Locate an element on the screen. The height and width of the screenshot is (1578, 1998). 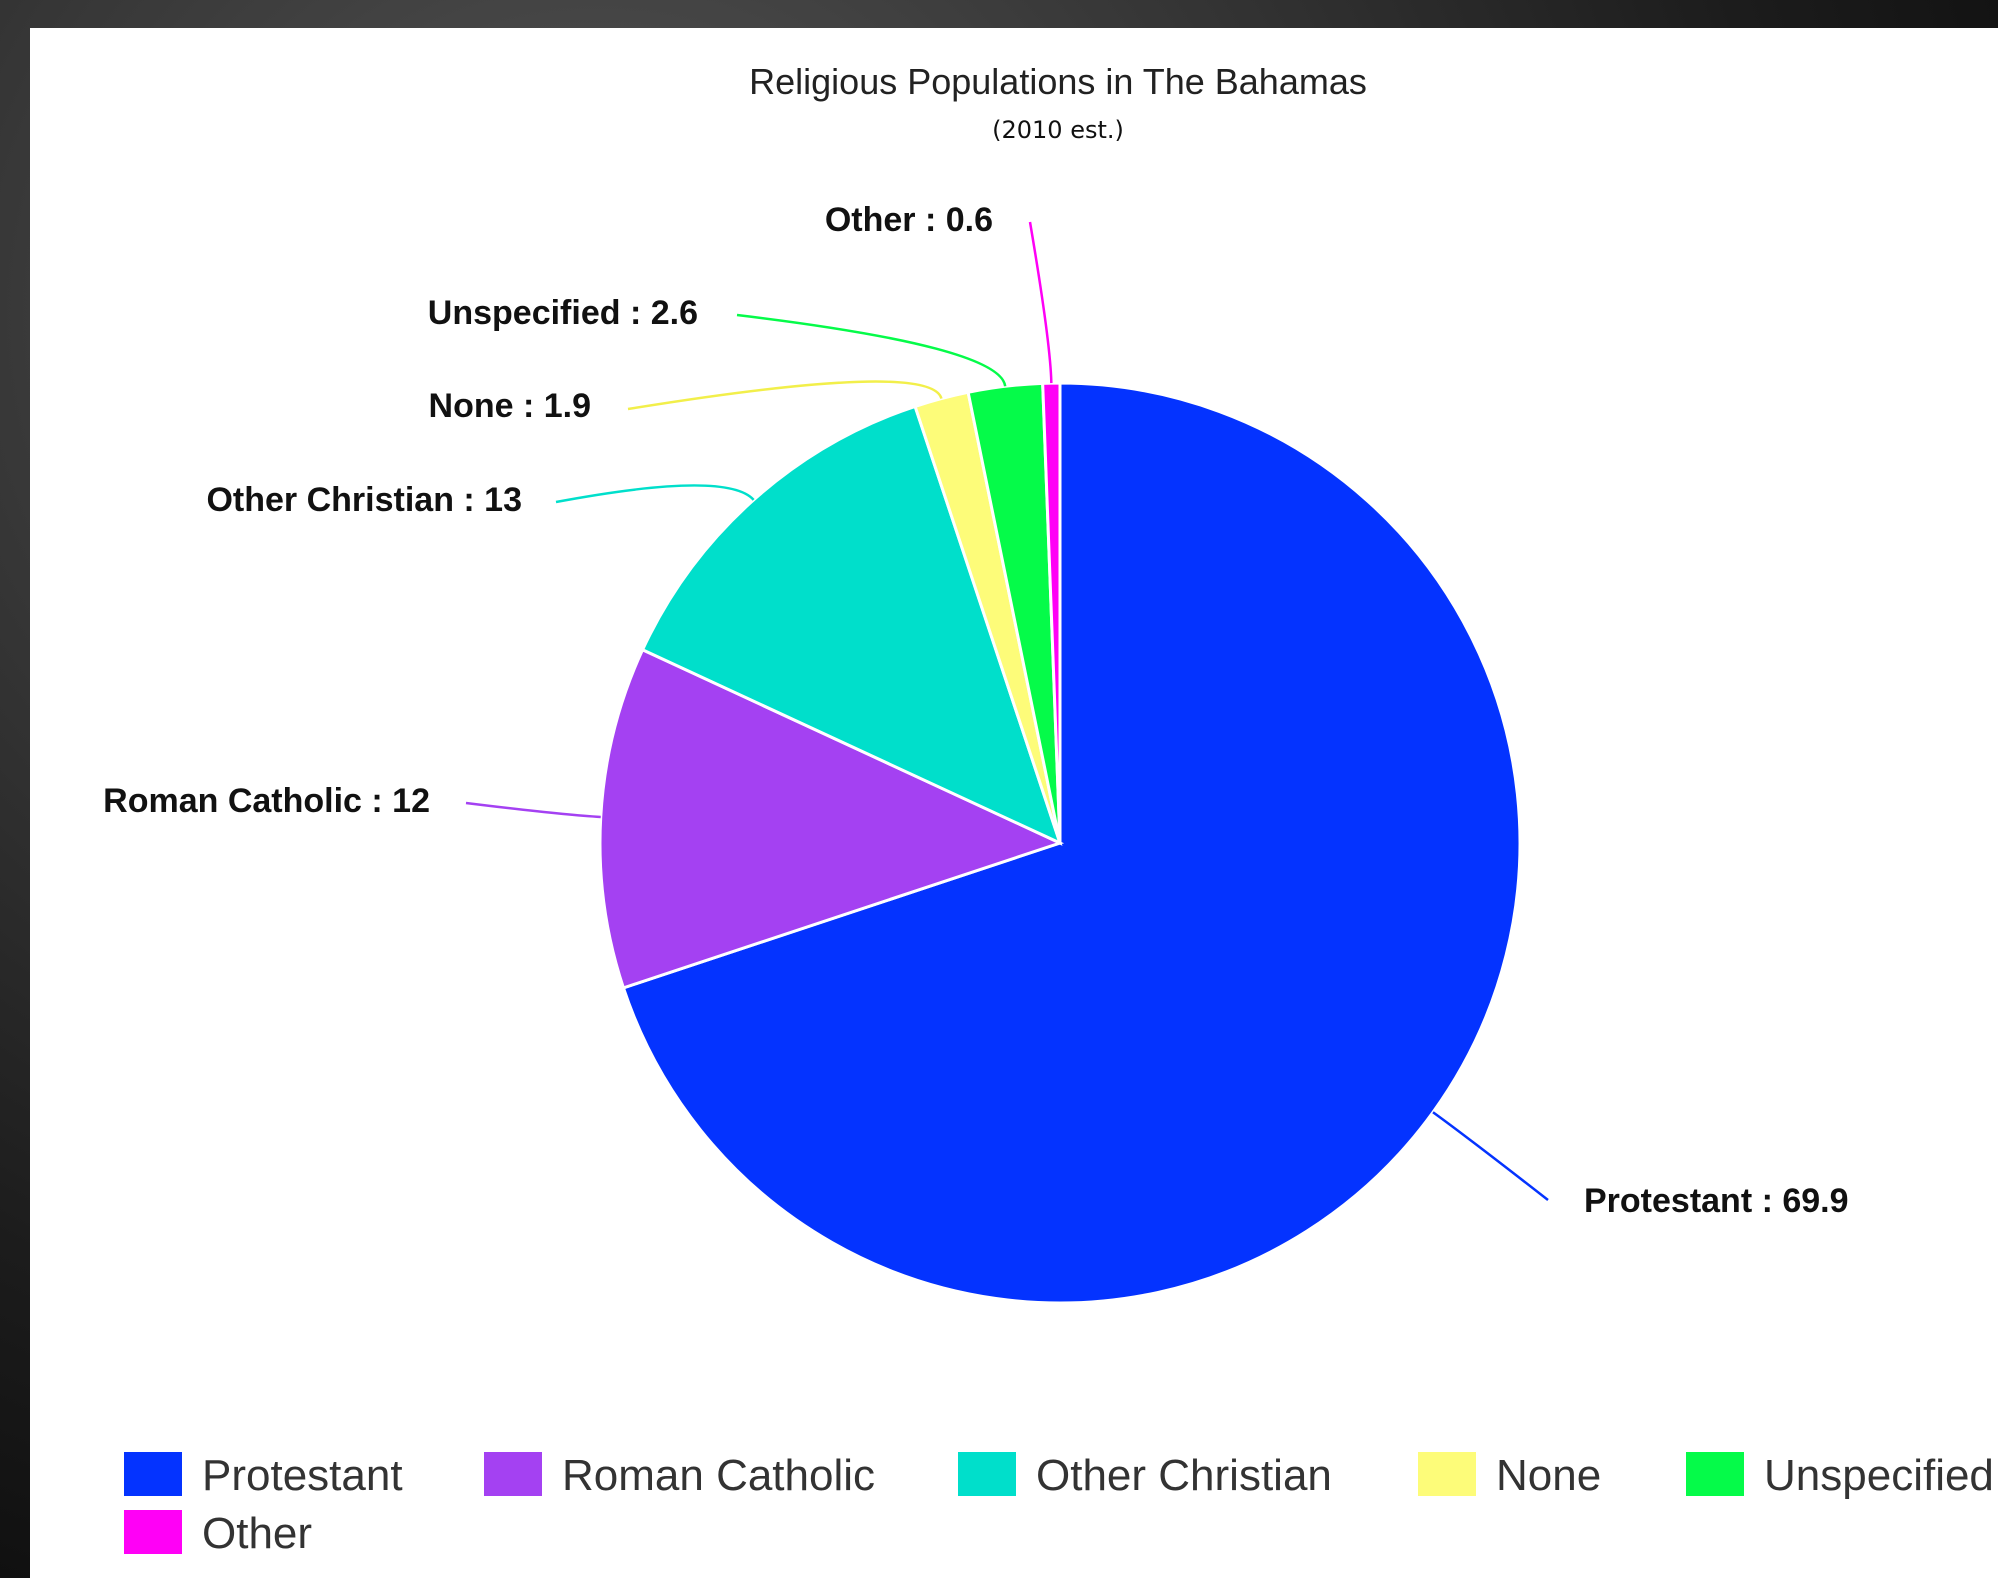
pie-slice-roman-catholic is located at coordinates (831, 818).